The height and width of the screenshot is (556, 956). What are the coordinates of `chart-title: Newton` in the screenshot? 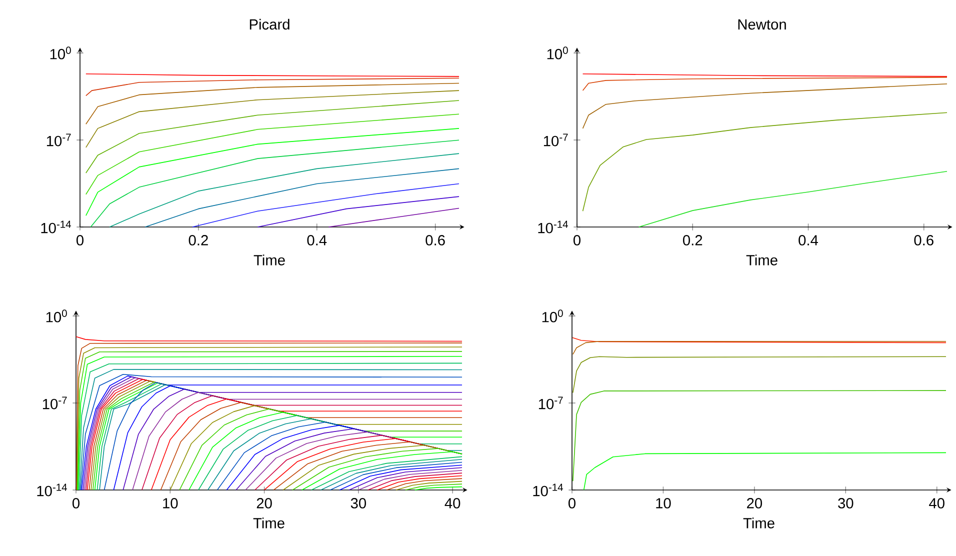 It's located at (762, 24).